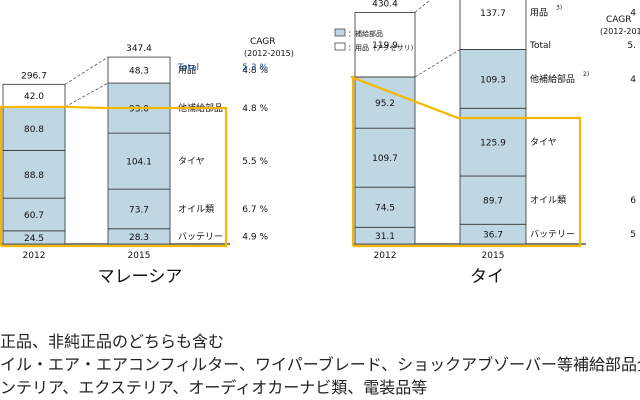  I want to click on malaysia-series-label-0: バッテリー, so click(200, 236).